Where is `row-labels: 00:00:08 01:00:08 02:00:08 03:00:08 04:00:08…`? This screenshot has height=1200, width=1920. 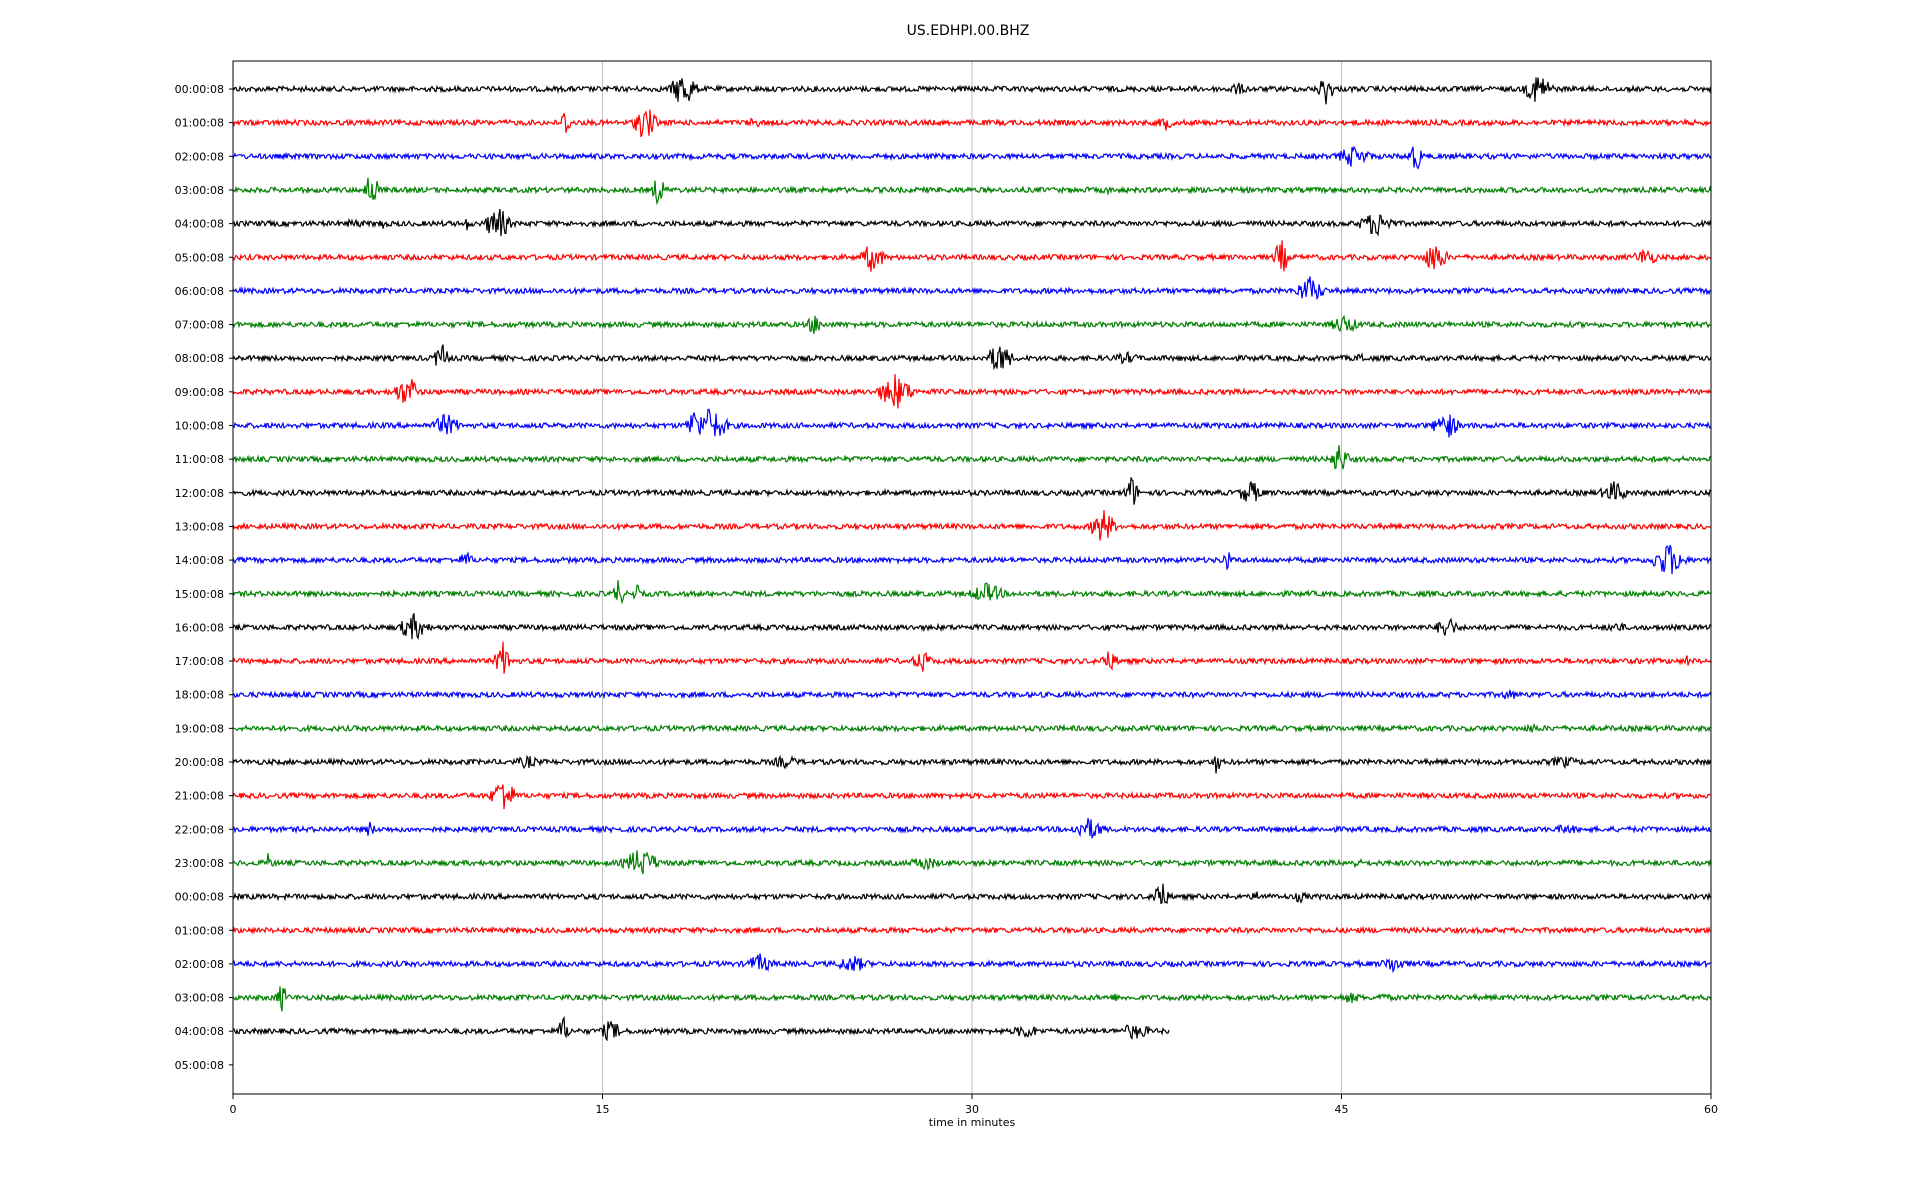 row-labels: 00:00:08 01:00:08 02:00:08 03:00:08 04:00:08… is located at coordinates (204, 577).